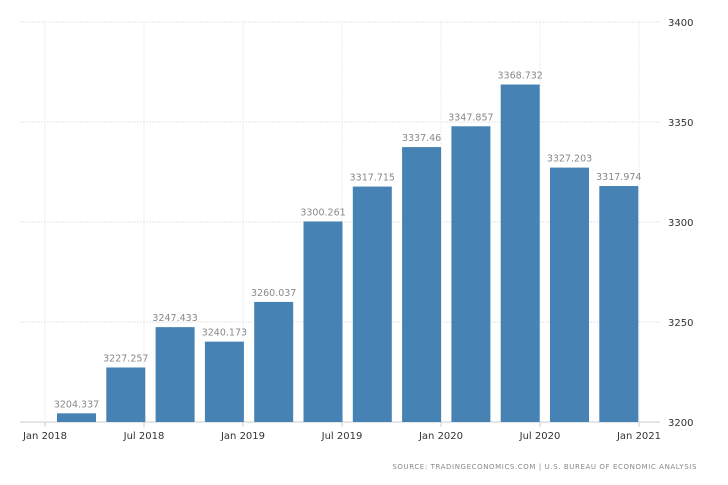 The height and width of the screenshot is (485, 728). I want to click on data-label: 3240.173, so click(224, 333).